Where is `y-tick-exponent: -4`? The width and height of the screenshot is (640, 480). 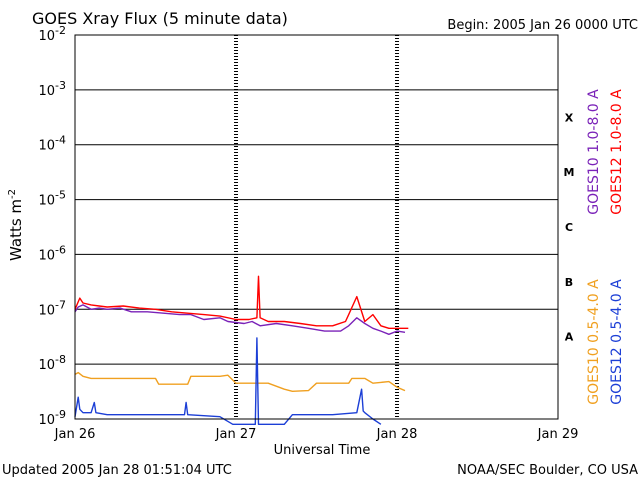
y-tick-exponent: -4 is located at coordinates (60, 140).